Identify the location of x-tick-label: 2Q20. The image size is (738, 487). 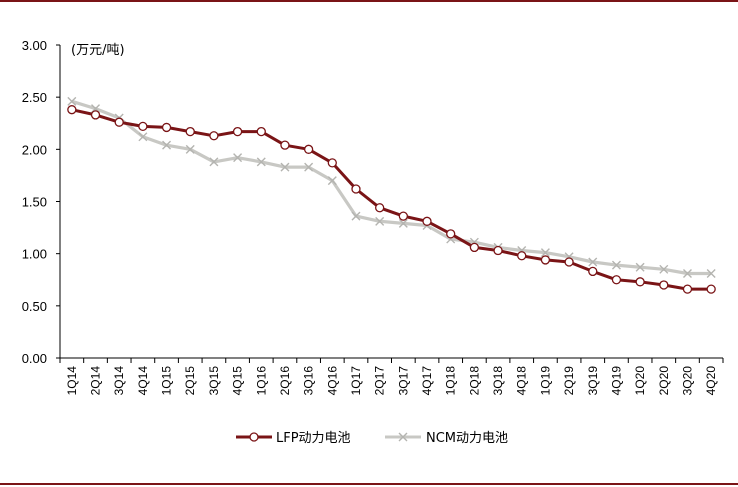
(664, 381).